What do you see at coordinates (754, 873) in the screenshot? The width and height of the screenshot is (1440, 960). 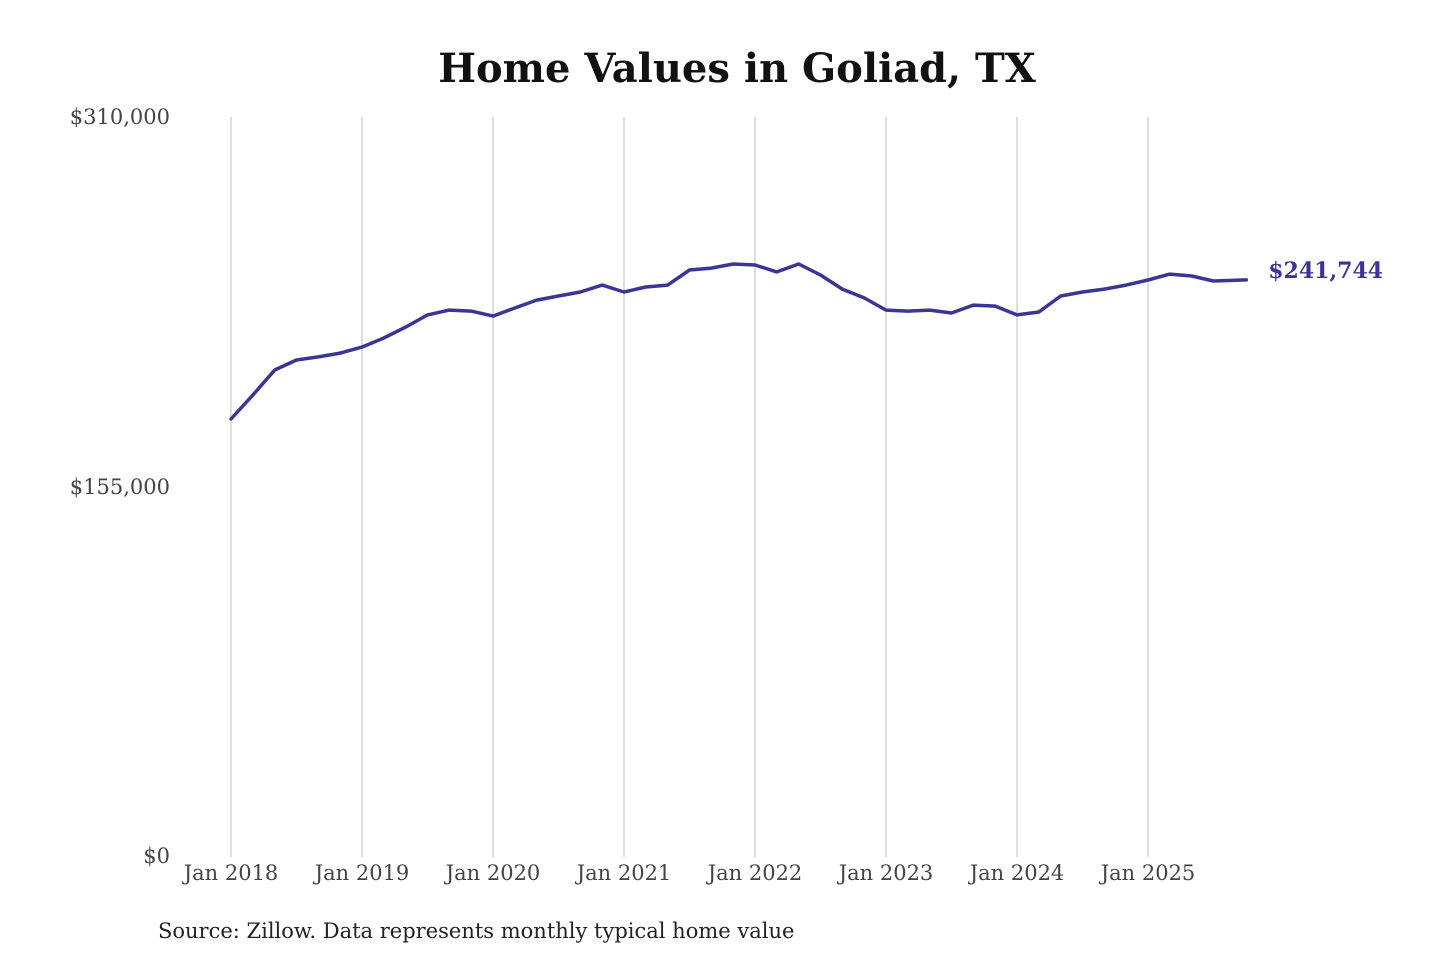 I see `x-tick-label: Jan 2022` at bounding box center [754, 873].